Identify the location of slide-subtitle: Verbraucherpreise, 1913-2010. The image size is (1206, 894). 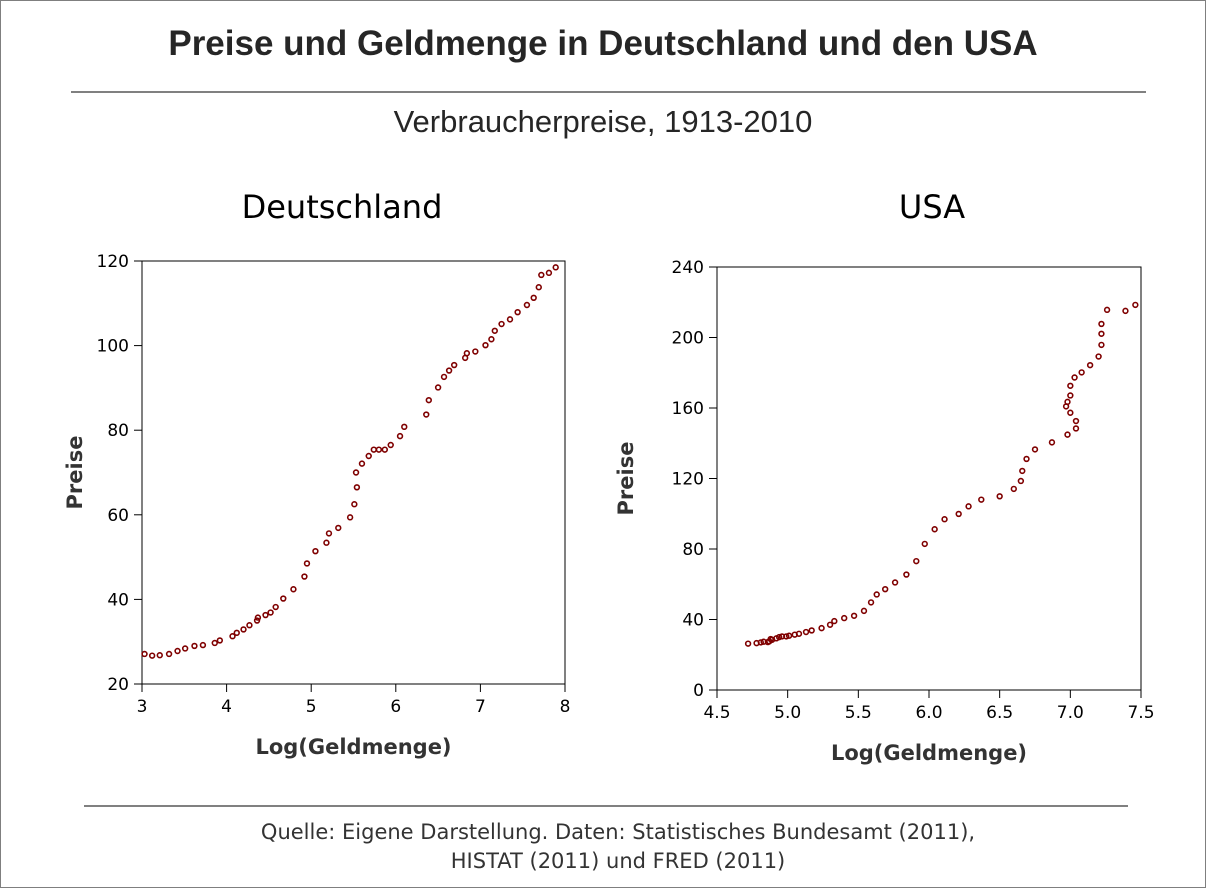
(603, 121).